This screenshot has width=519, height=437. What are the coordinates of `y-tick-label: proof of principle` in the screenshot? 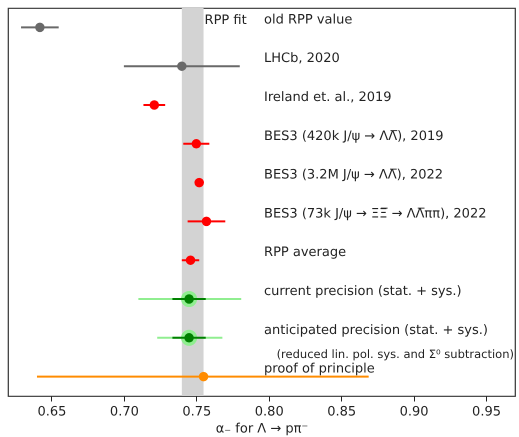 It's located at (319, 369).